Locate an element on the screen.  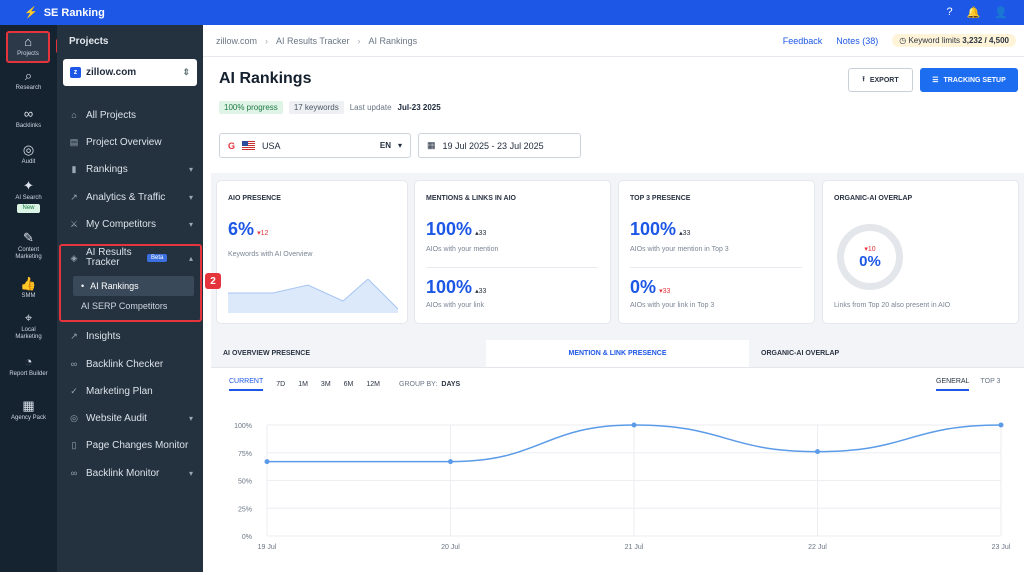
feedback-link: Feedback is located at coordinates (802, 40).